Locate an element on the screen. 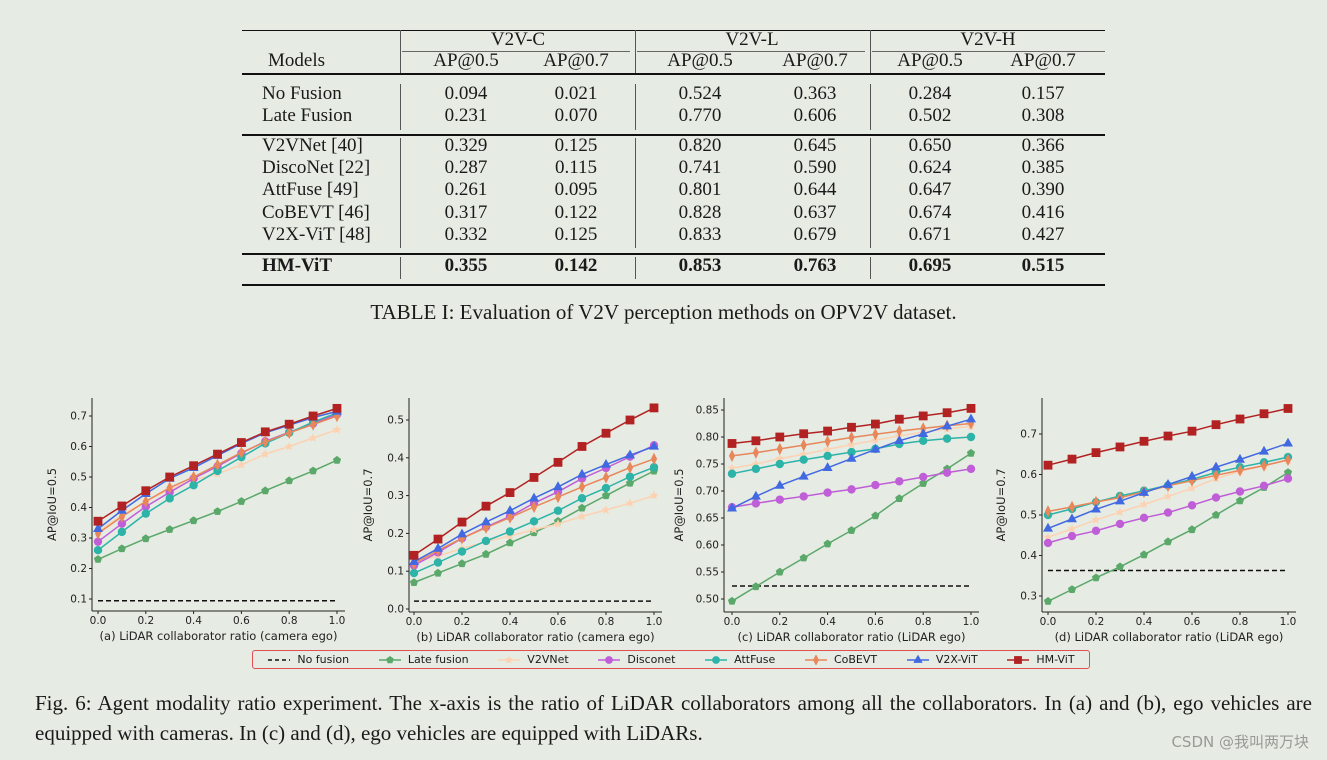 The width and height of the screenshot is (1327, 760). x-tick-label: 0.8 is located at coordinates (606, 622).